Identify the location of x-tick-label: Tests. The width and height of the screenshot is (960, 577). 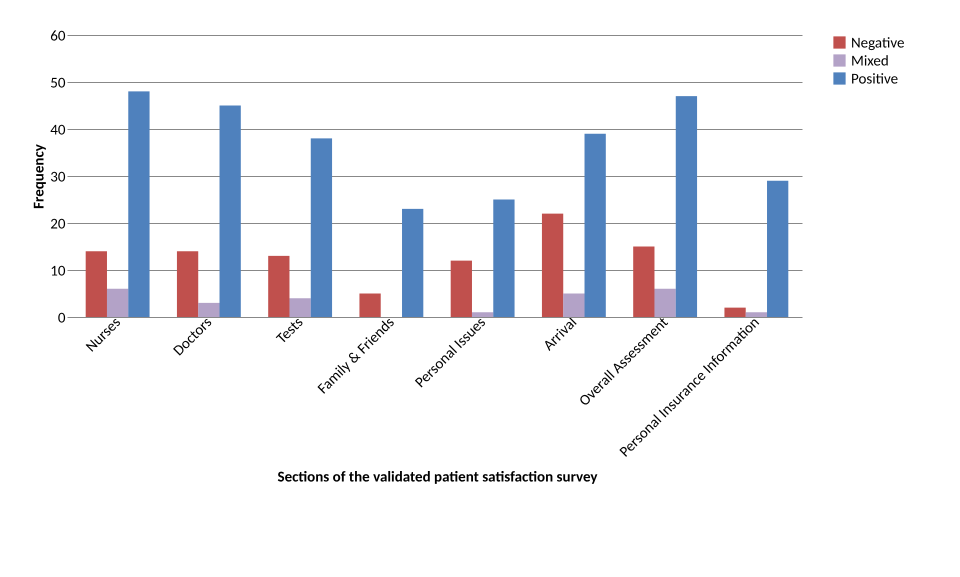
(290, 331).